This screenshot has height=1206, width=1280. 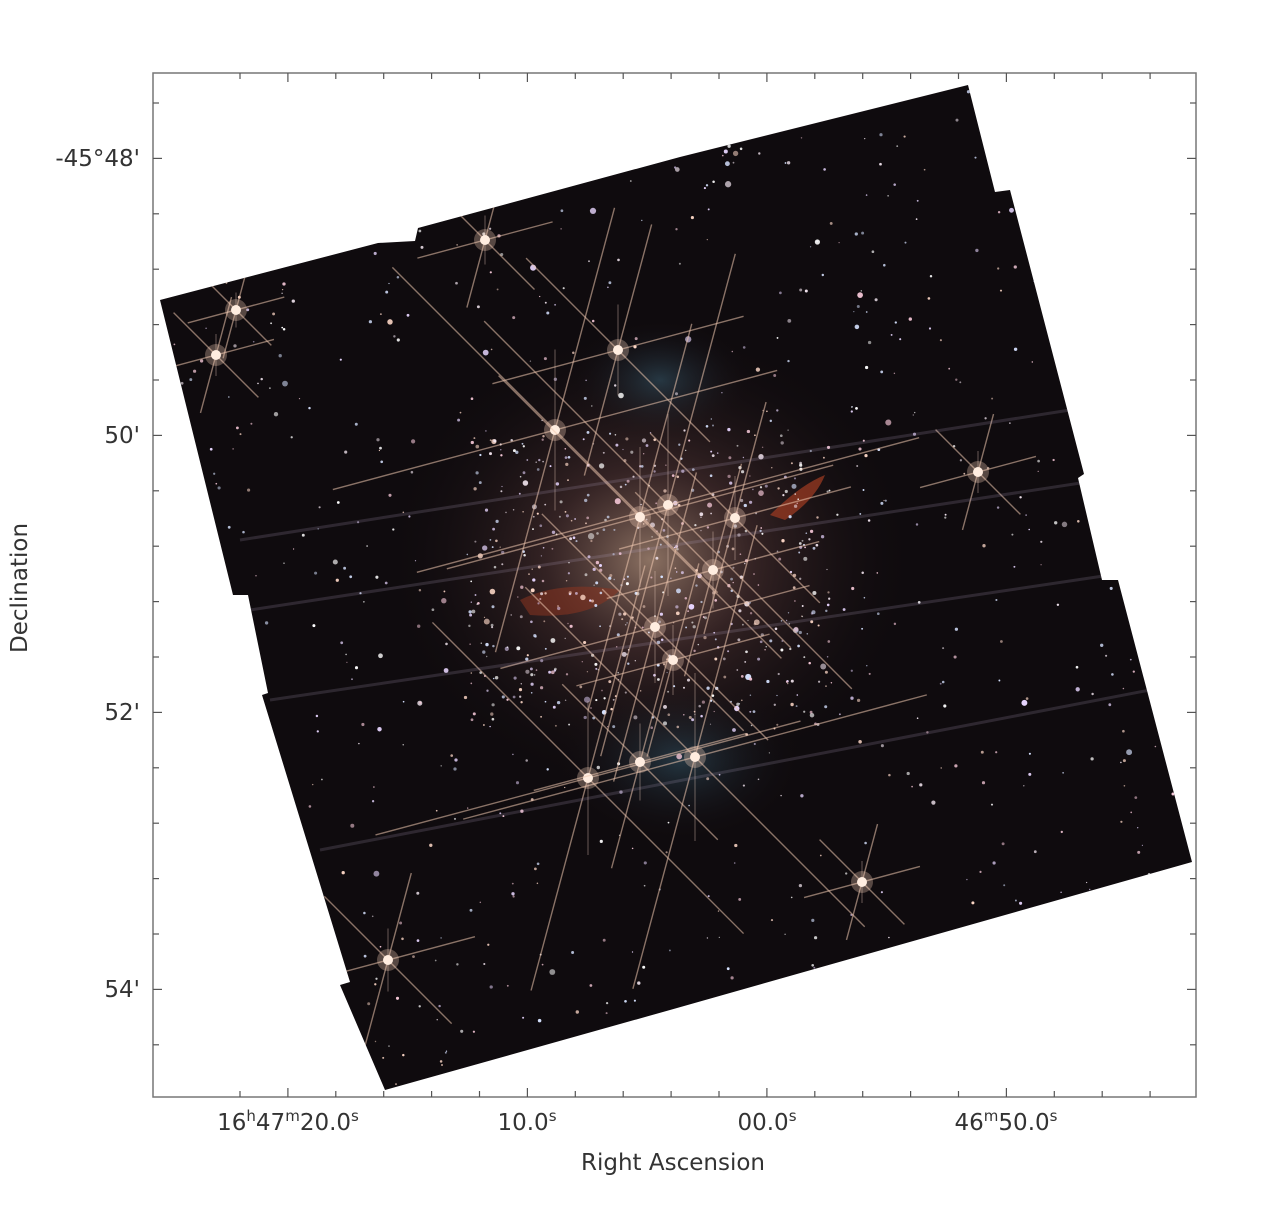 I want to click on star-core, so click(x=236, y=310).